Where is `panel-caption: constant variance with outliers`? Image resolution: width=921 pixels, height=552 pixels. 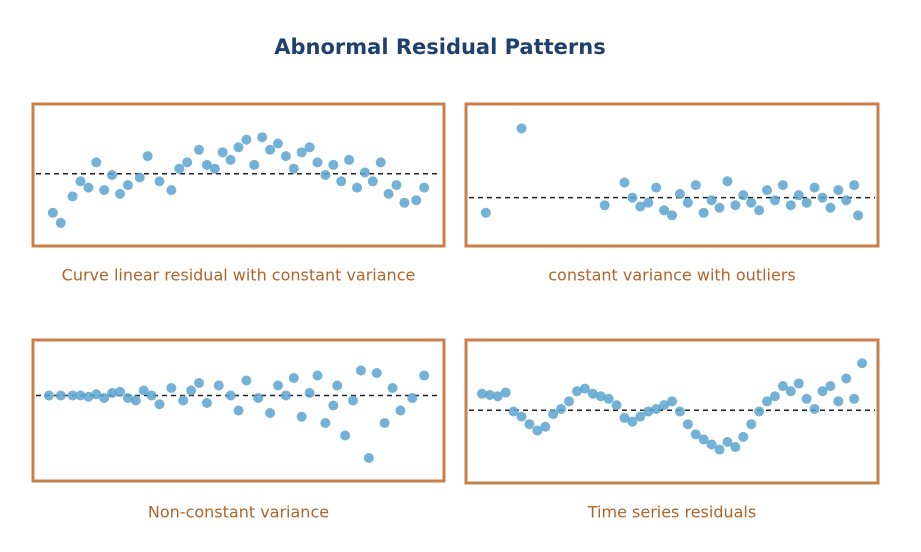 panel-caption: constant variance with outliers is located at coordinates (672, 275).